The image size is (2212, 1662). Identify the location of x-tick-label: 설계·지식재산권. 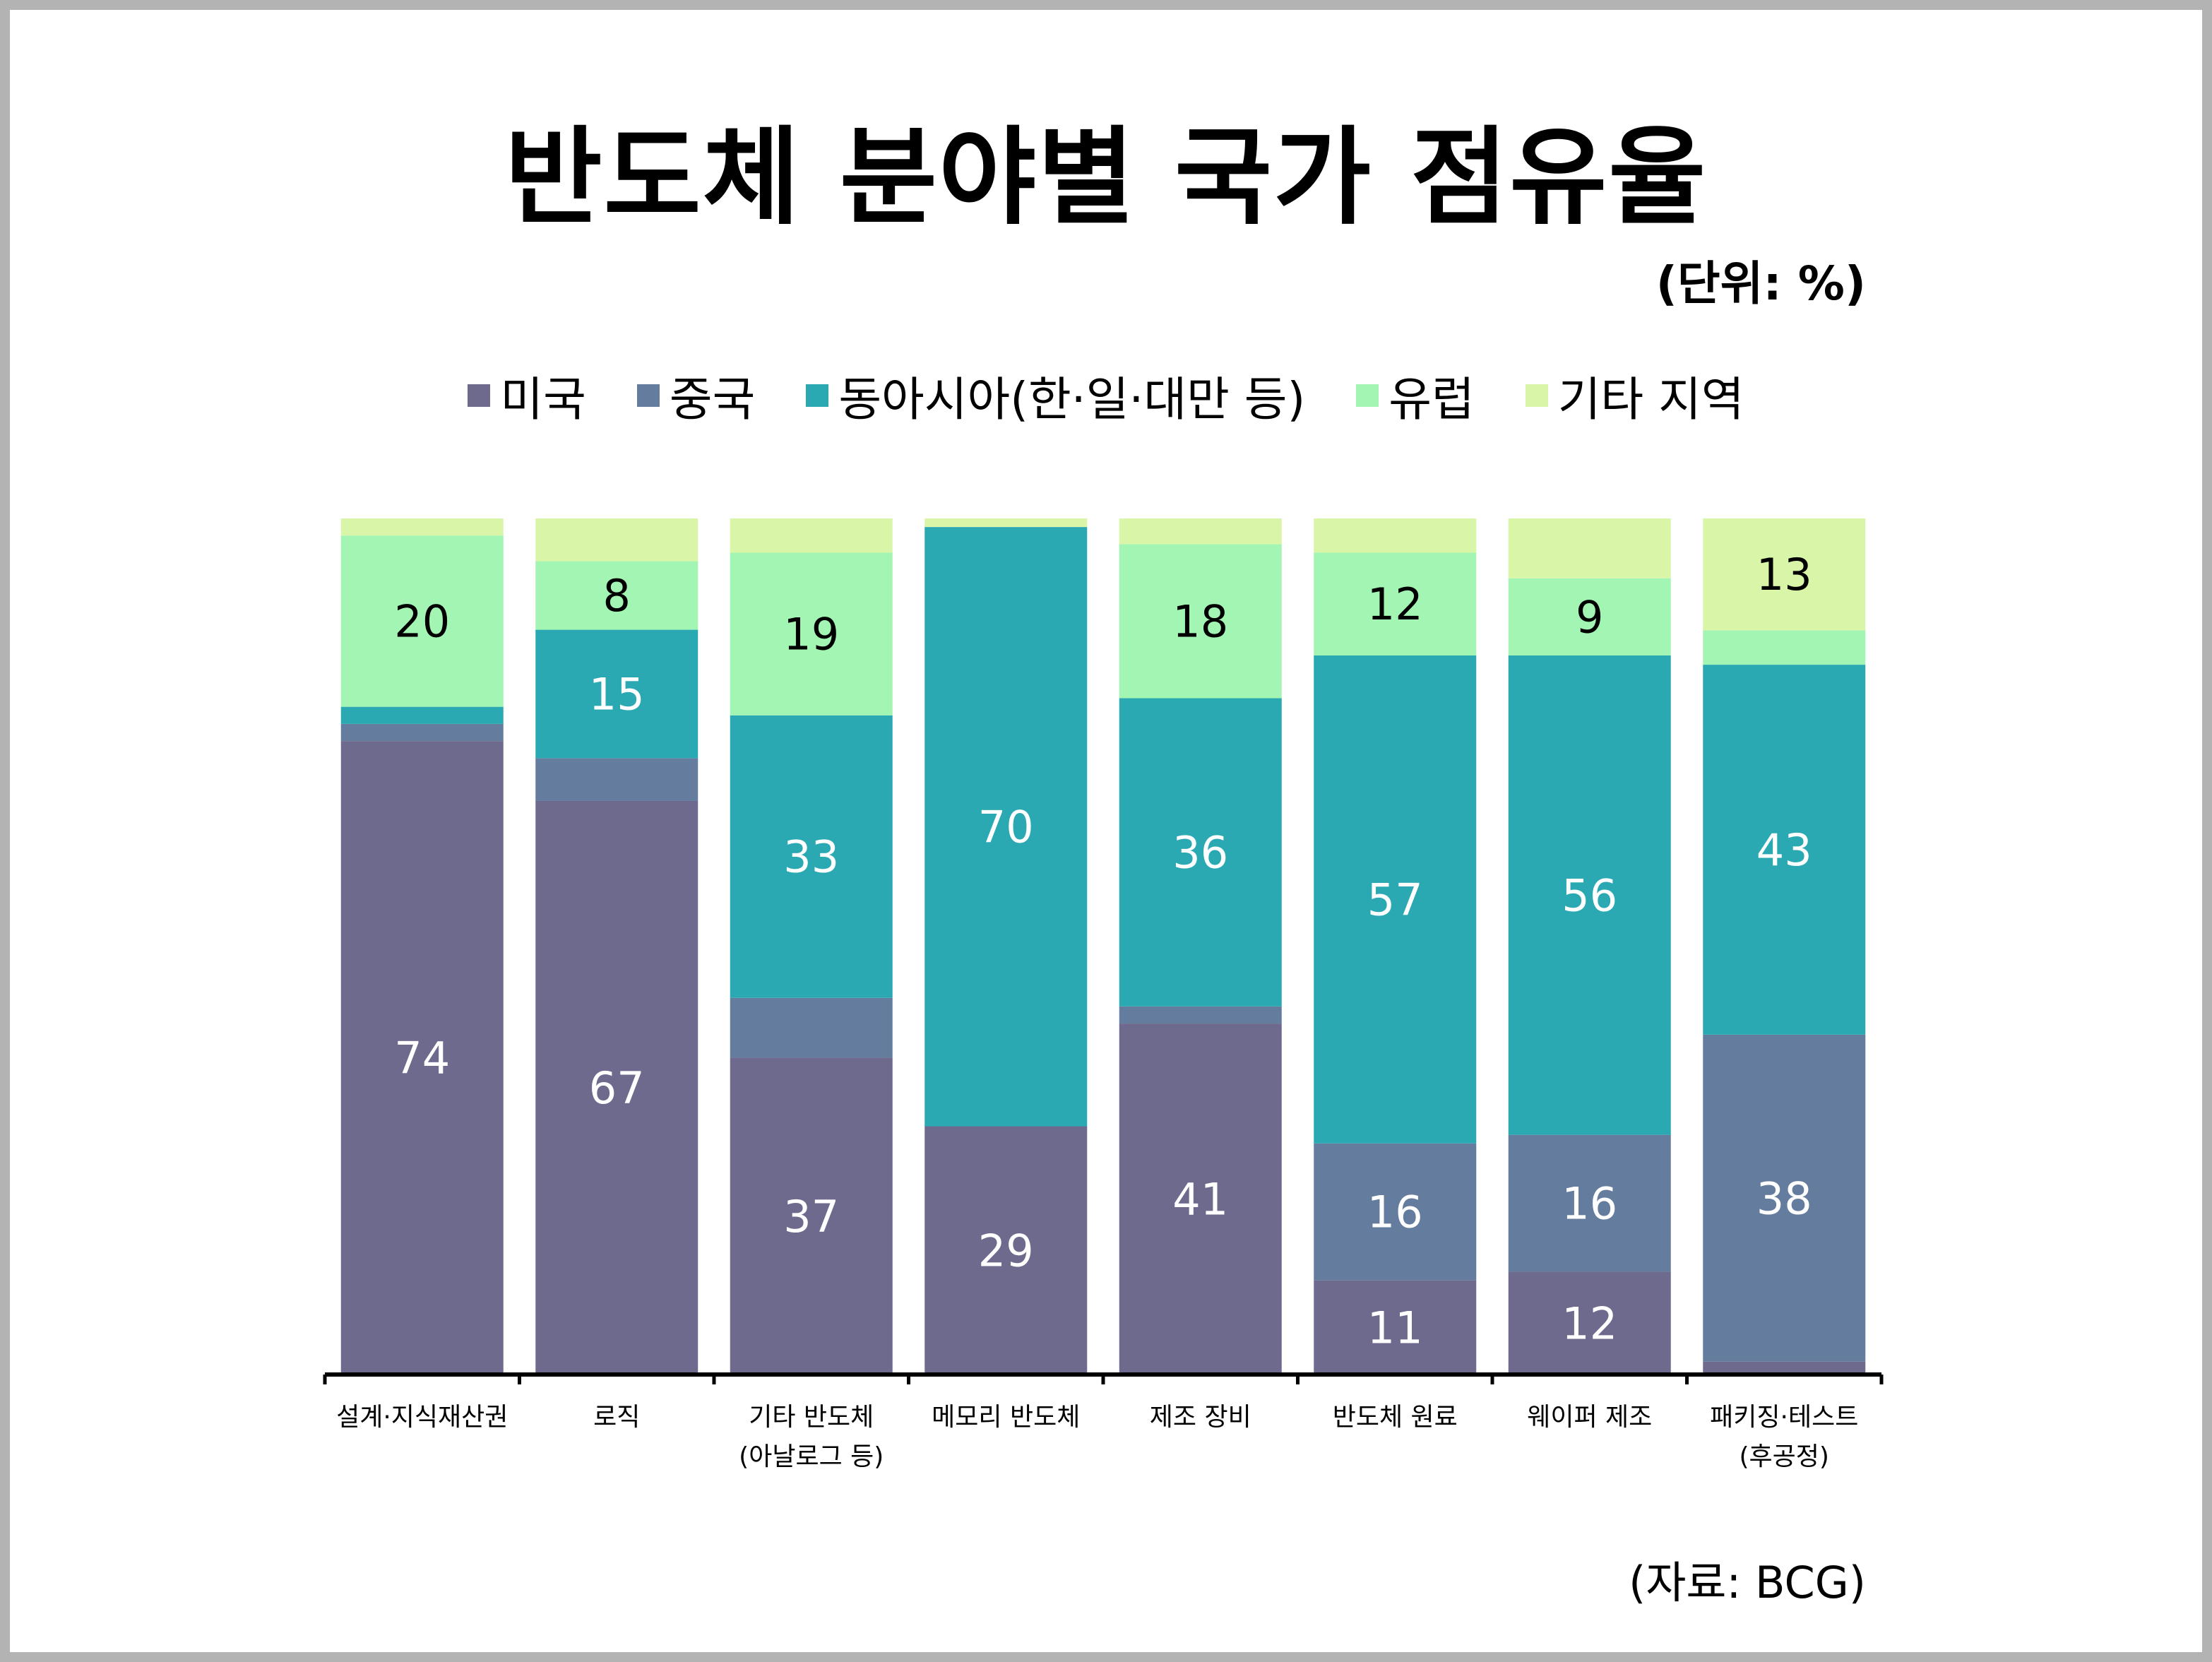
(422, 1417).